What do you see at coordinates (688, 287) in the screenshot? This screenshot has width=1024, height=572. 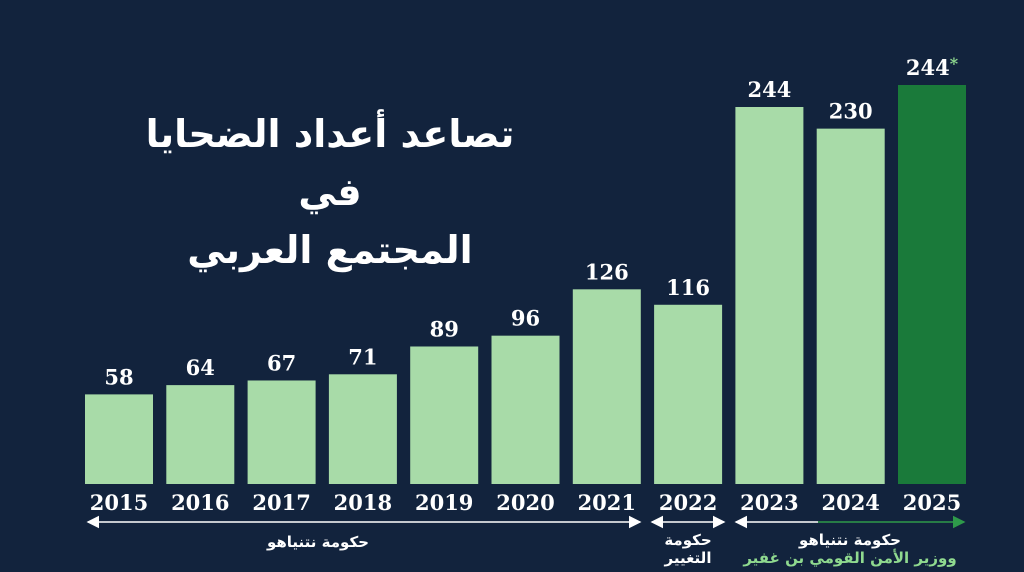 I see `value-label-2022: 116` at bounding box center [688, 287].